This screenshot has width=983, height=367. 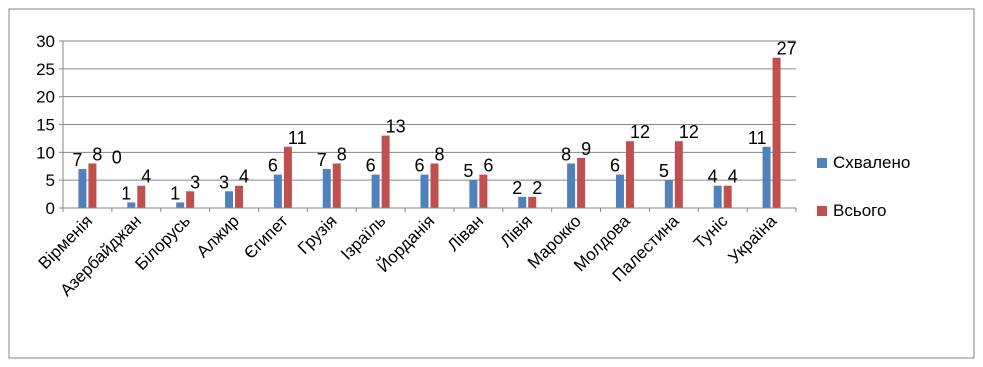 What do you see at coordinates (871, 162) in the screenshot?
I see `legend-label: Схвалено` at bounding box center [871, 162].